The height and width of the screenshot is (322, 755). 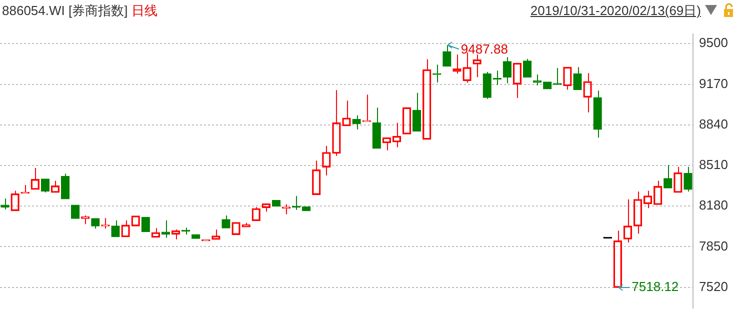 I want to click on y-tick-label: 8840, so click(x=713, y=124).